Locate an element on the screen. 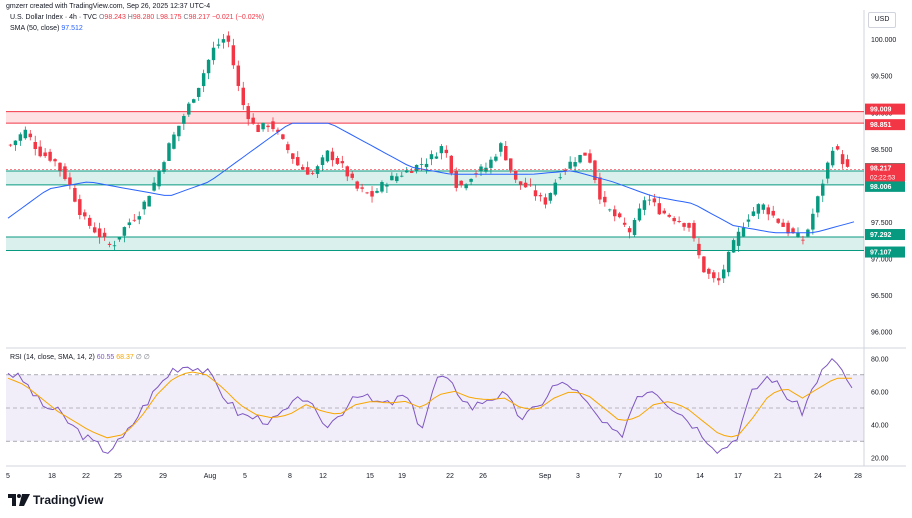 This screenshot has width=912, height=518. zone-price-tag-bg is located at coordinates (885, 125).